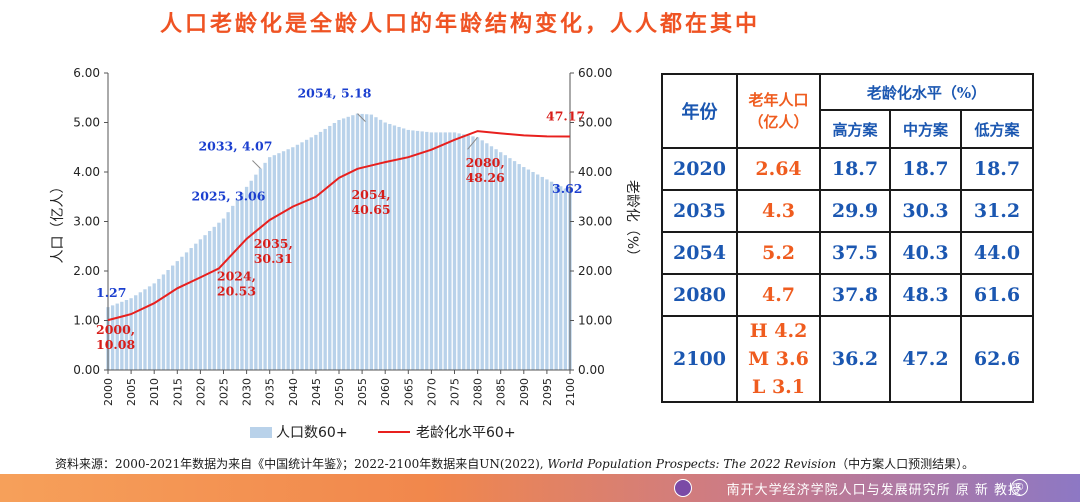 The height and width of the screenshot is (502, 1080). Describe the element at coordinates (778, 211) in the screenshot. I see `cell-elderly-line: 4.3` at that location.